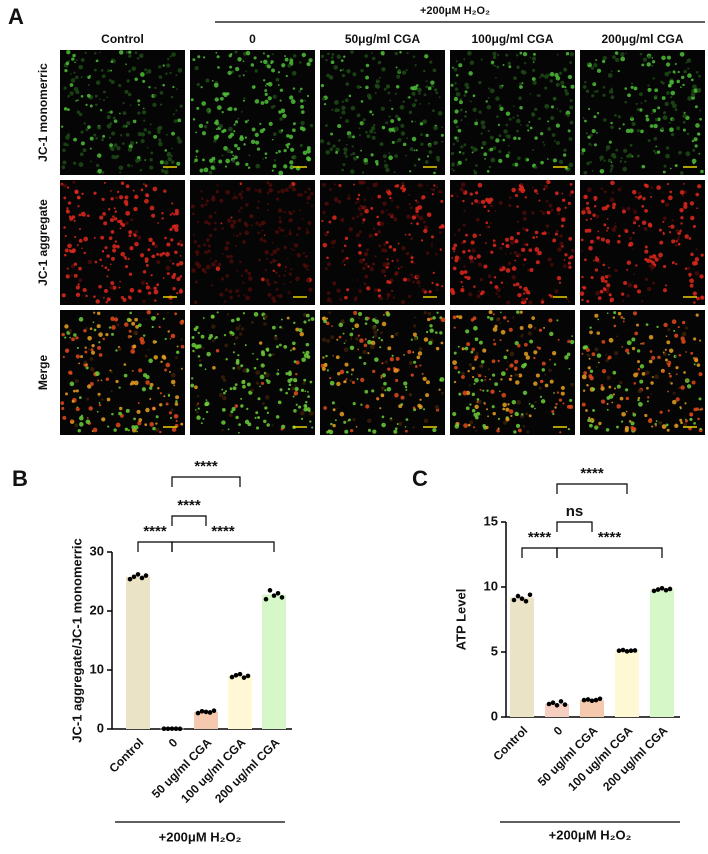  Describe the element at coordinates (514, 600) in the screenshot. I see `data-point` at that location.